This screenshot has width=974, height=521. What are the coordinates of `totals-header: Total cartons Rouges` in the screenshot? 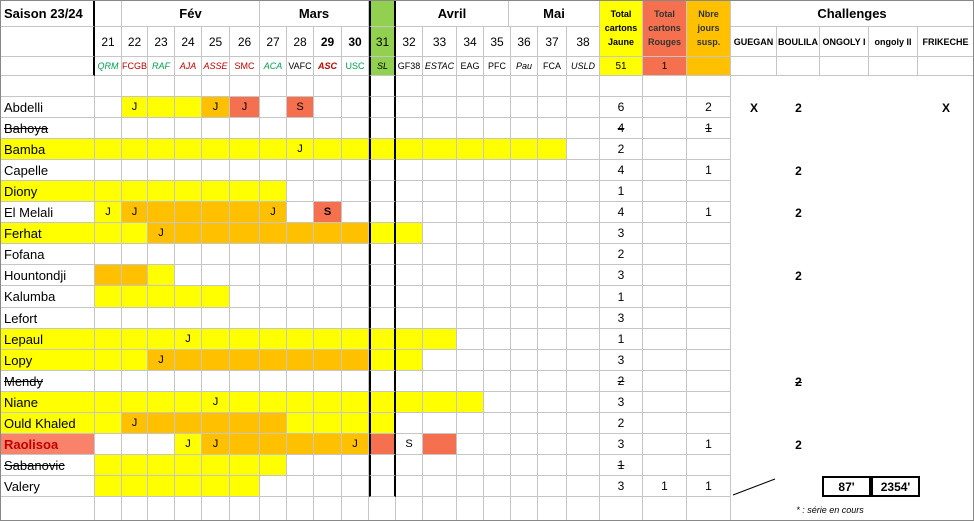 It's located at (665, 28).